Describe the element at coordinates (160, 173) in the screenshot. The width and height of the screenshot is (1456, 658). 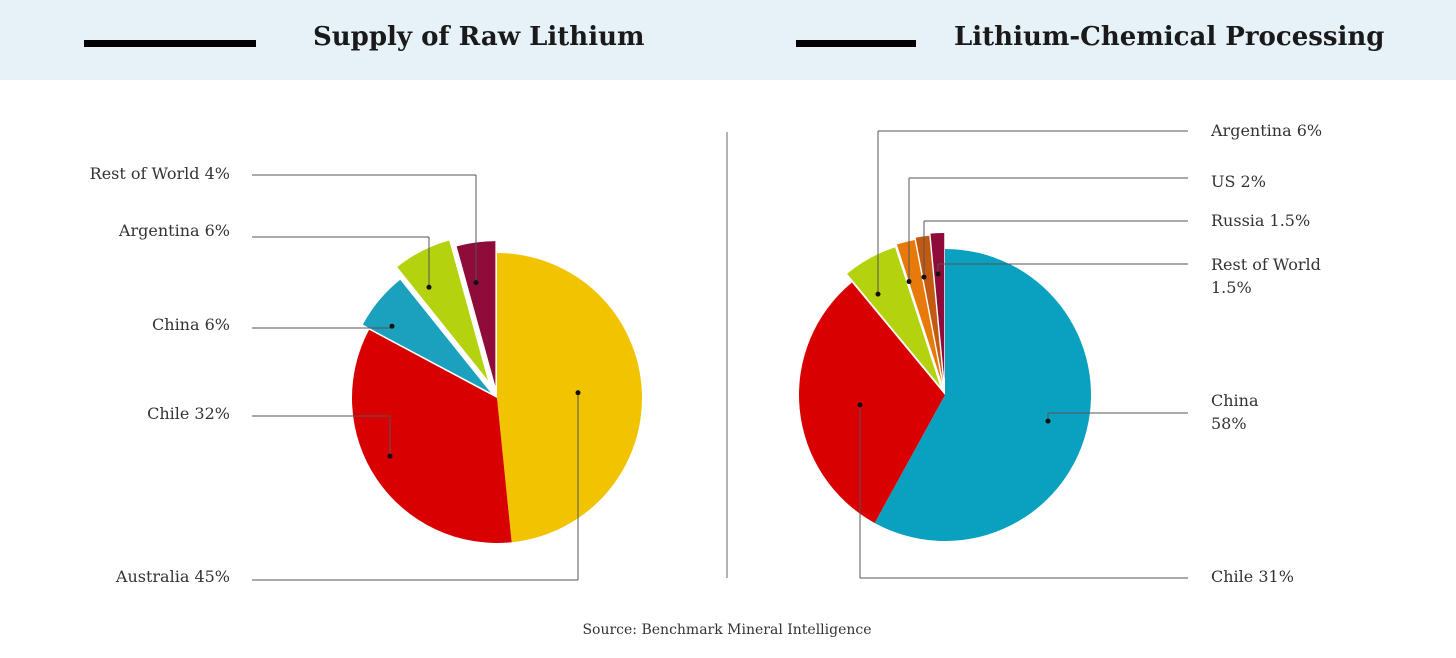
I see `slice-label: Rest of World 4%` at that location.